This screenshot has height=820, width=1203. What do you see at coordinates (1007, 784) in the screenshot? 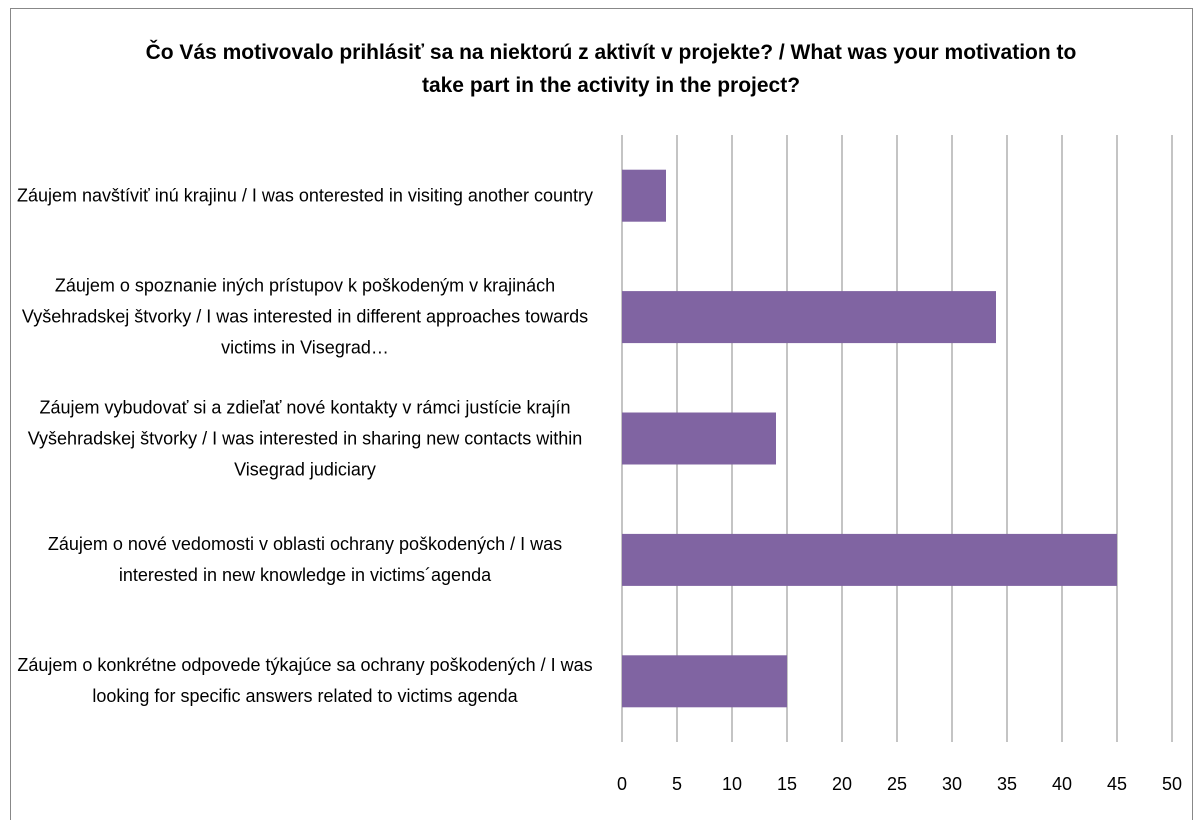
I see `x-tick-label: 35` at bounding box center [1007, 784].